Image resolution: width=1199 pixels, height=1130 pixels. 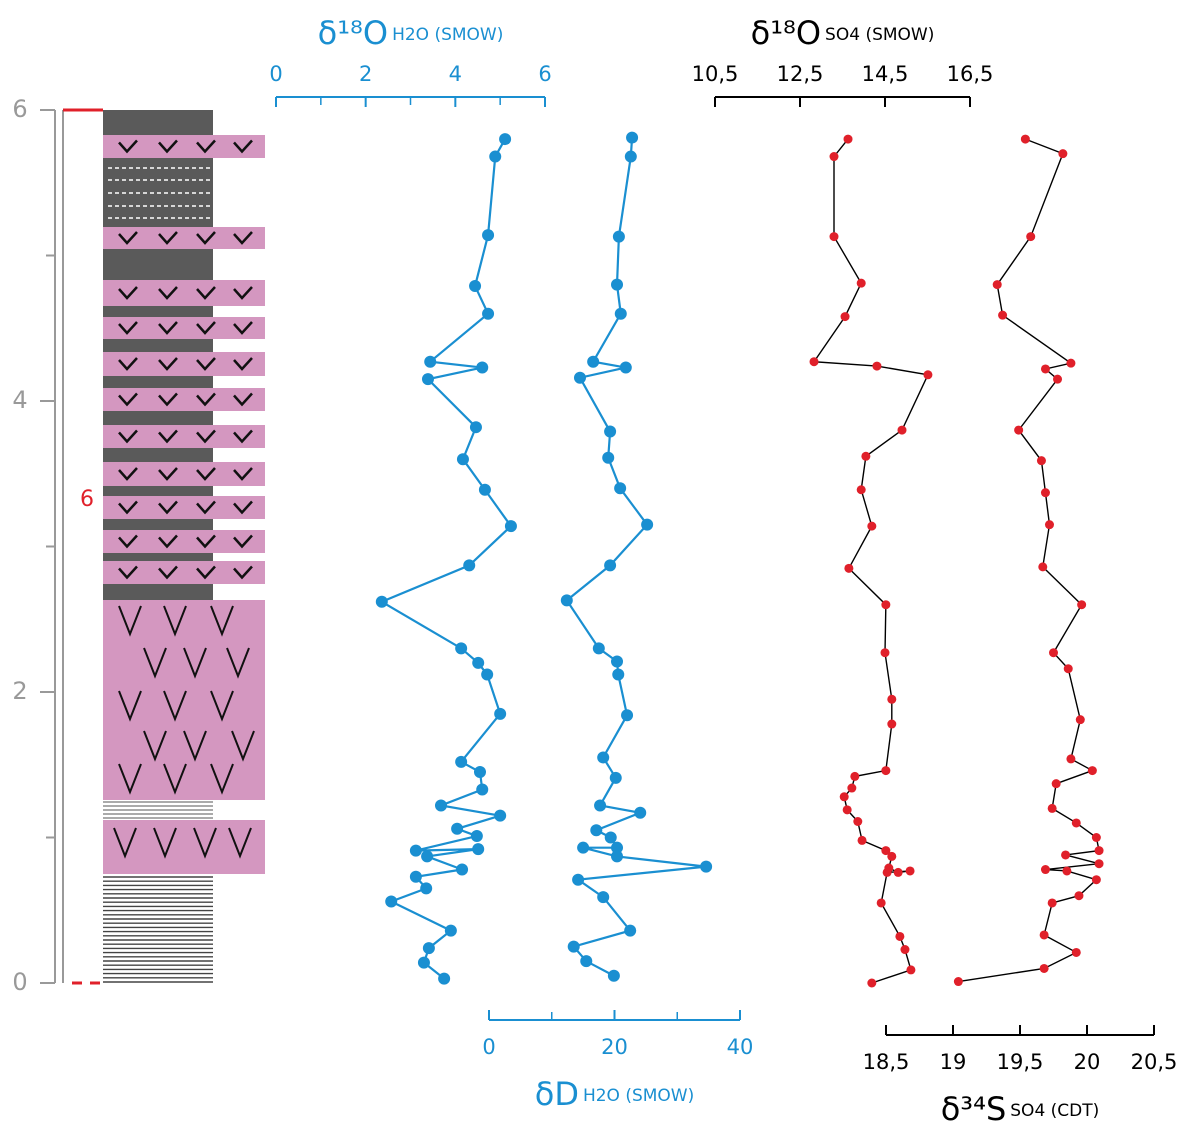 What do you see at coordinates (740, 1047) in the screenshot?
I see `x-tick-label: 40` at bounding box center [740, 1047].